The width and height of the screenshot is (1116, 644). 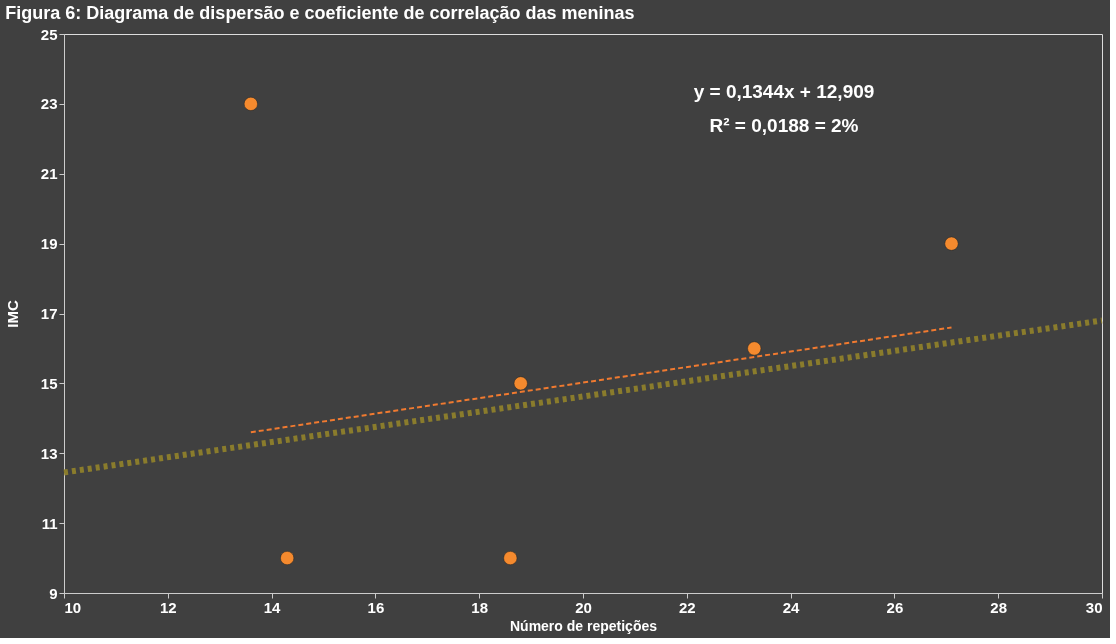 I want to click on y-tick-label: 25, so click(x=49, y=34).